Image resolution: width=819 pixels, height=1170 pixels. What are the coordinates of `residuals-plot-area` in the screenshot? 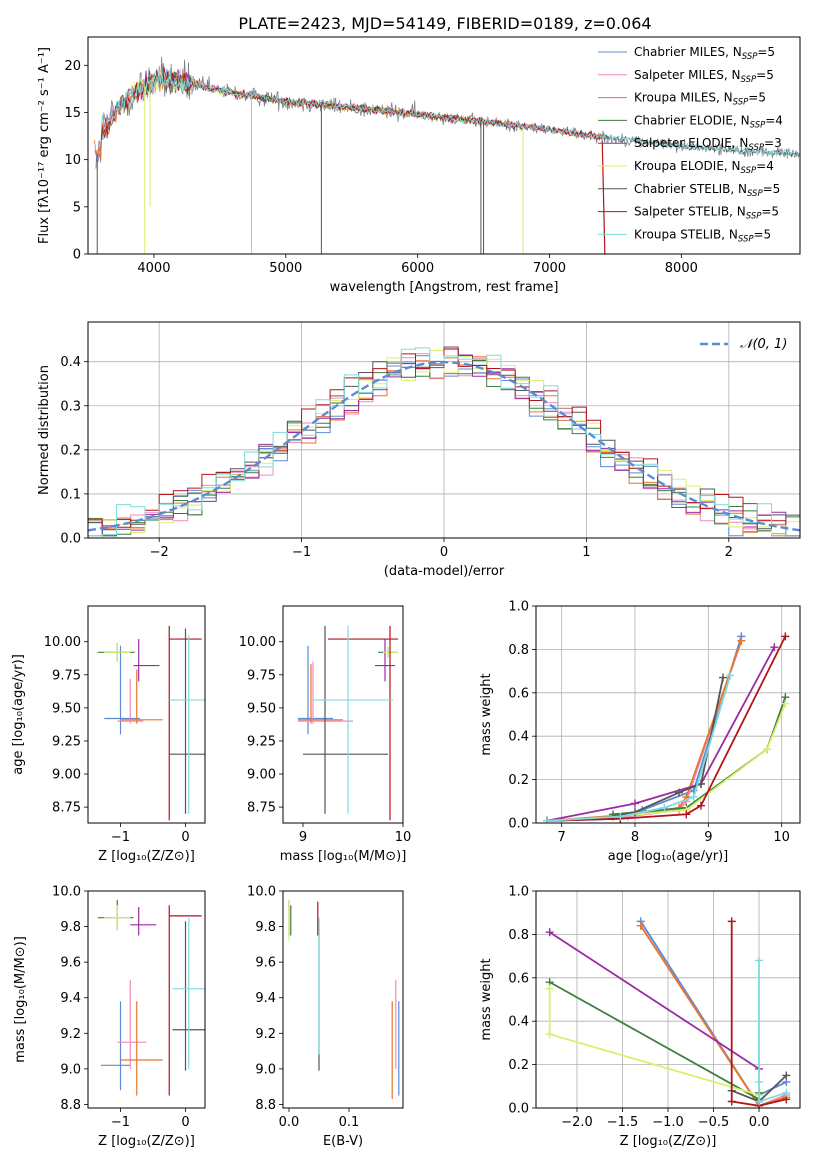 It's located at (444, 441).